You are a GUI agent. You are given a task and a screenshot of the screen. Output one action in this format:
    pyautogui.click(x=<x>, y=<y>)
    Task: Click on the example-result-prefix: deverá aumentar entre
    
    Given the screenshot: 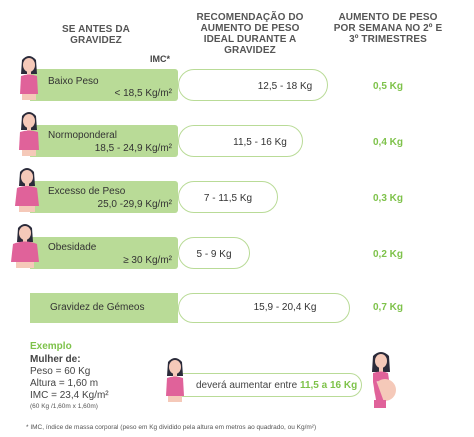 What is the action you would take?
    pyautogui.click(x=248, y=385)
    